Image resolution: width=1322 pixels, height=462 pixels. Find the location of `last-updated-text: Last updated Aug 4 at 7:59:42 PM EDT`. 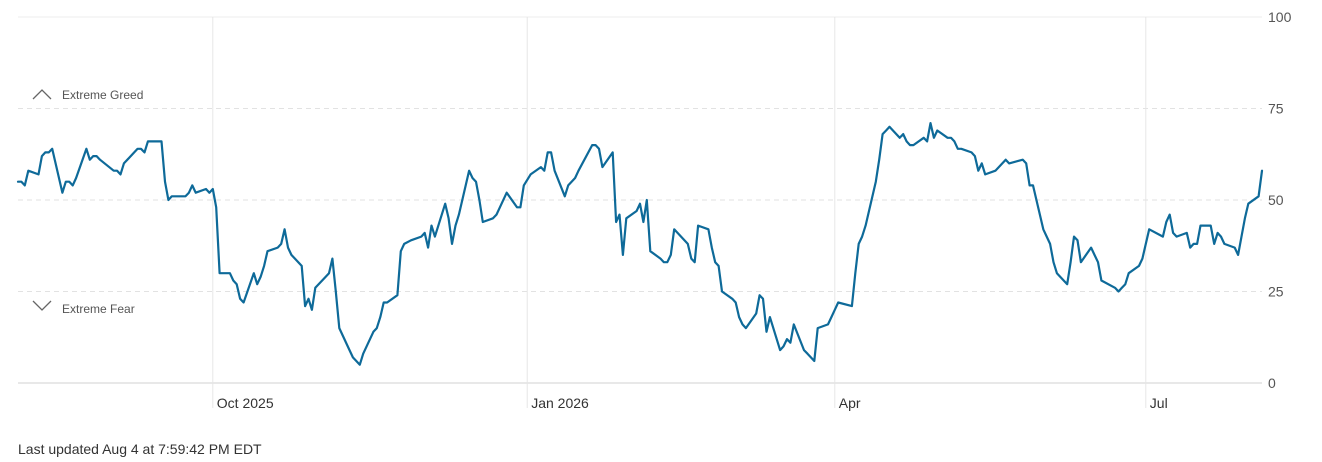

last-updated-text: Last updated Aug 4 at 7:59:42 PM EDT is located at coordinates (140, 449).